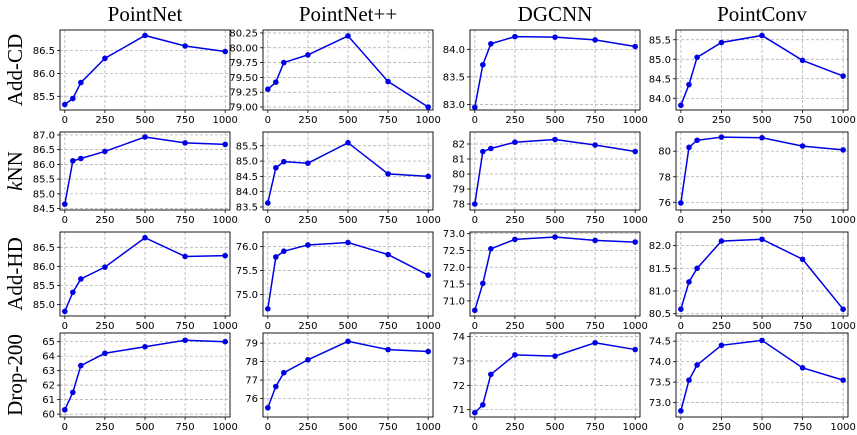 This screenshot has width=857, height=435. What do you see at coordinates (664, 177) in the screenshot?
I see `y-tick-label: 78` at bounding box center [664, 177].